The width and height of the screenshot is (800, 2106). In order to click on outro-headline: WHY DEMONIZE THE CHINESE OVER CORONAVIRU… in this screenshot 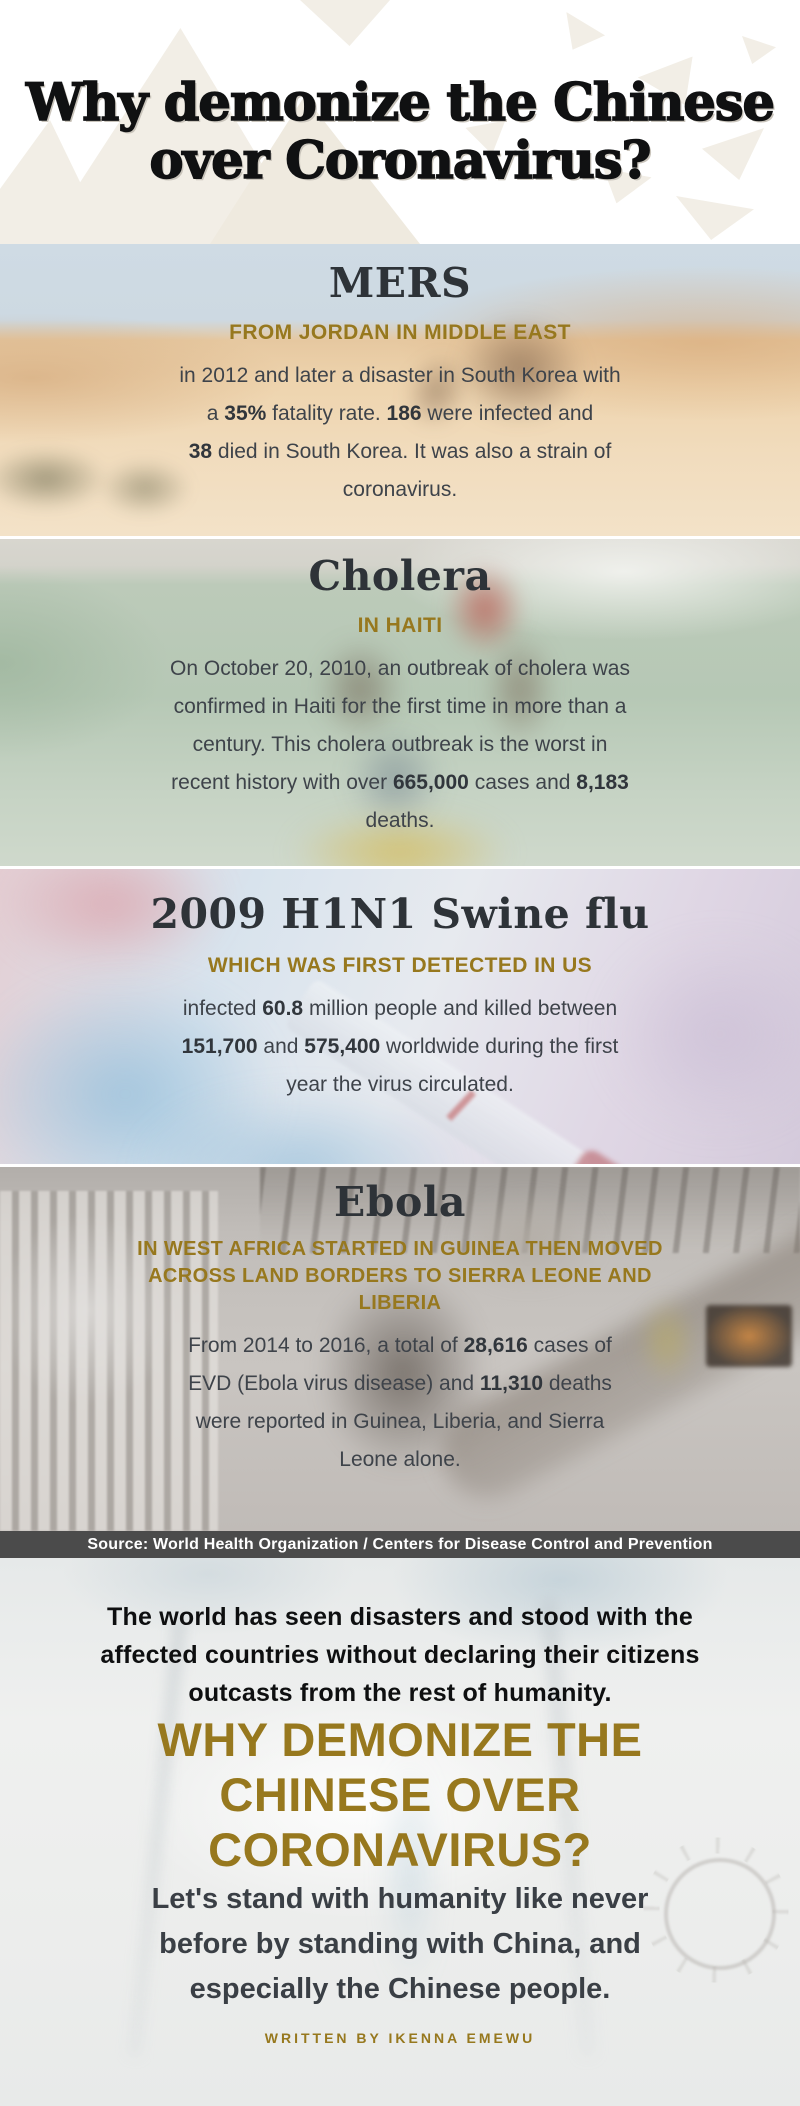, I will do `click(400, 1794)`.